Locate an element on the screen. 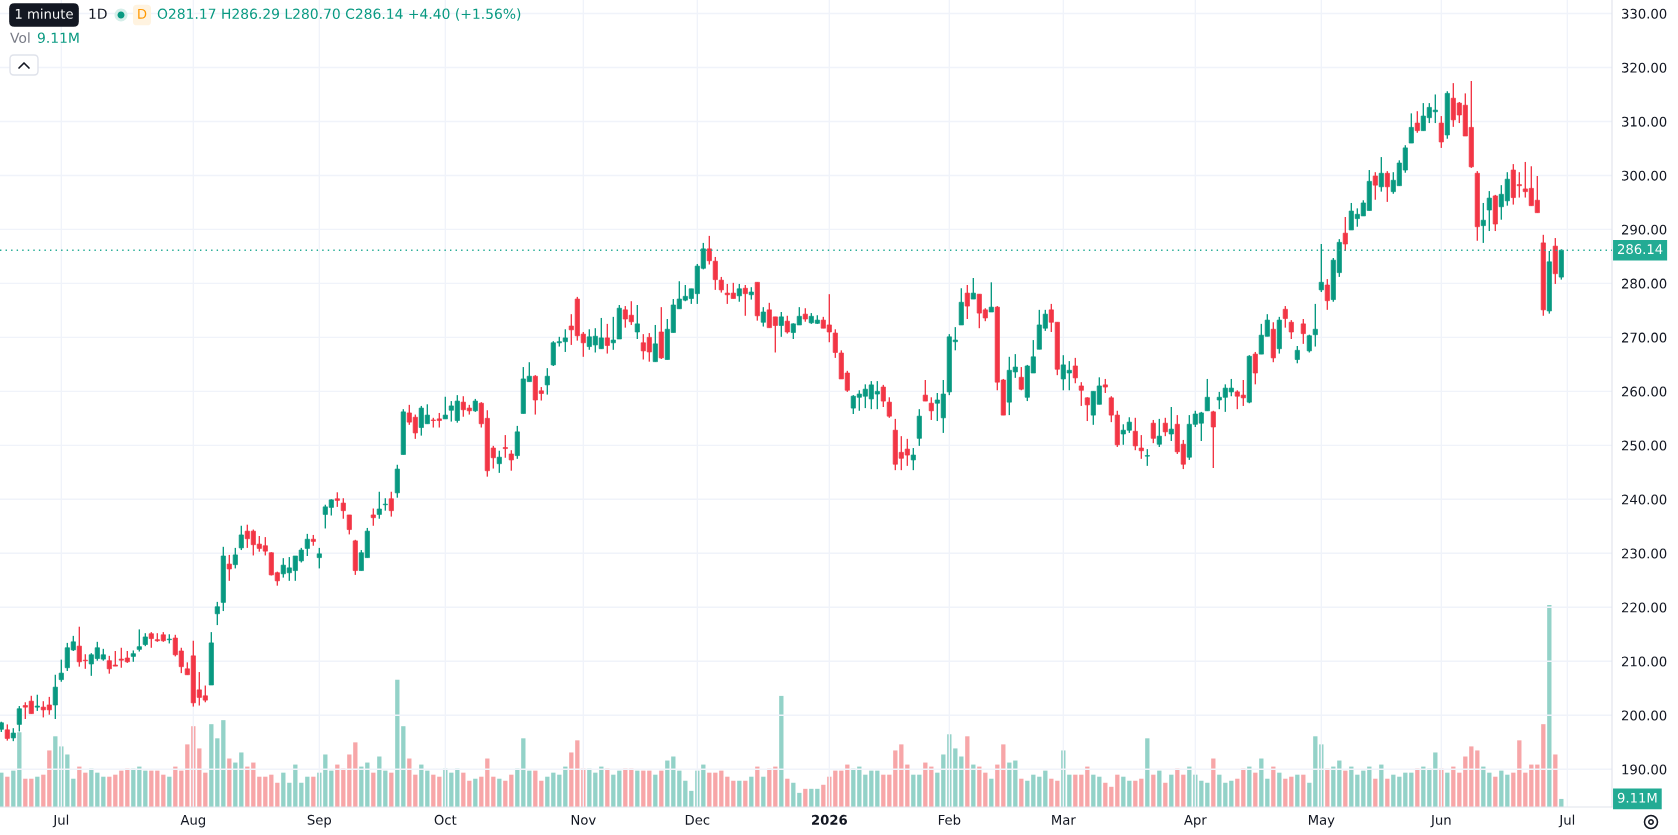 The height and width of the screenshot is (835, 1678). x-tick-label: May is located at coordinates (1321, 821).